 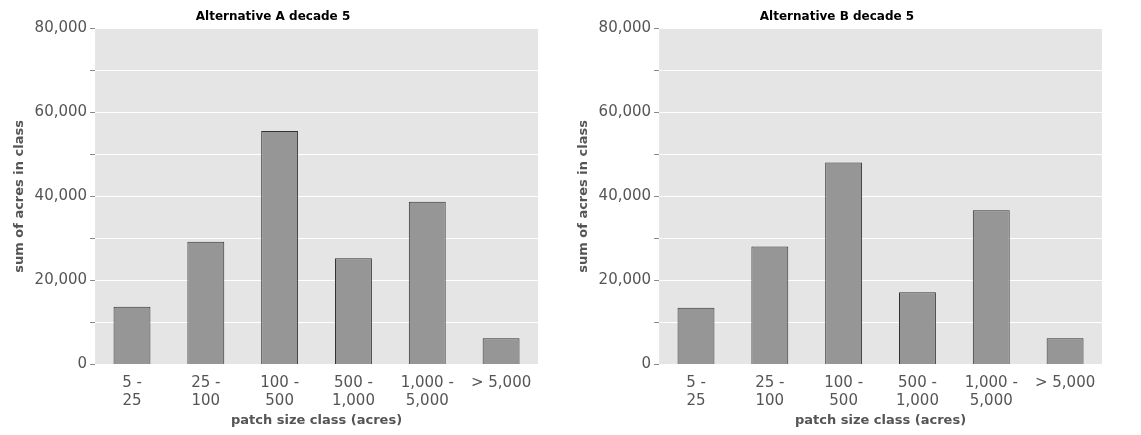 I want to click on chart-title: Alternative B decade 5, so click(x=837, y=16).